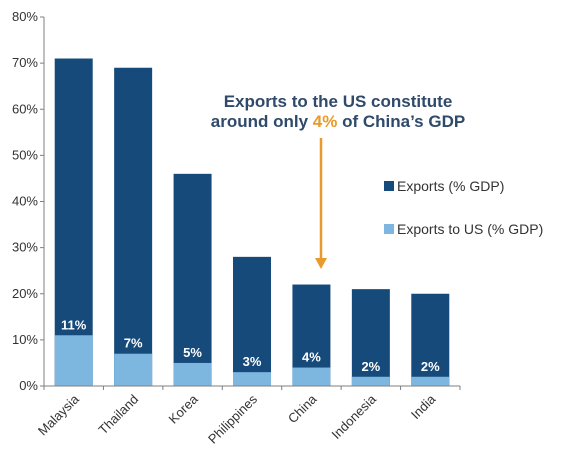 The height and width of the screenshot is (461, 562). I want to click on y-tick-label: 10%, so click(25, 339).